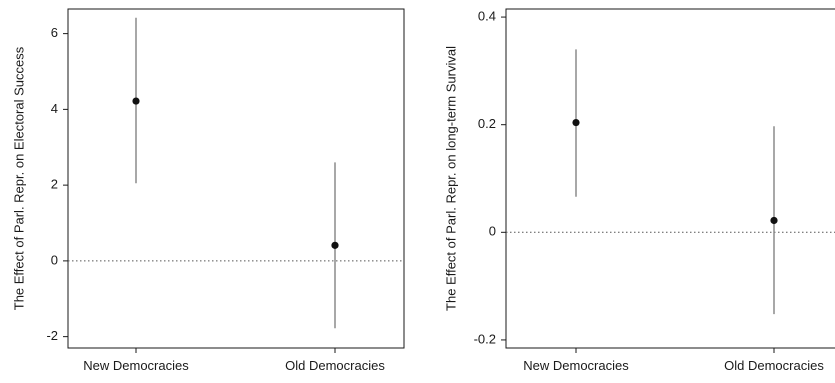 This screenshot has height=383, width=835. Describe the element at coordinates (52, 335) in the screenshot. I see `y-tick-label: -2` at that location.